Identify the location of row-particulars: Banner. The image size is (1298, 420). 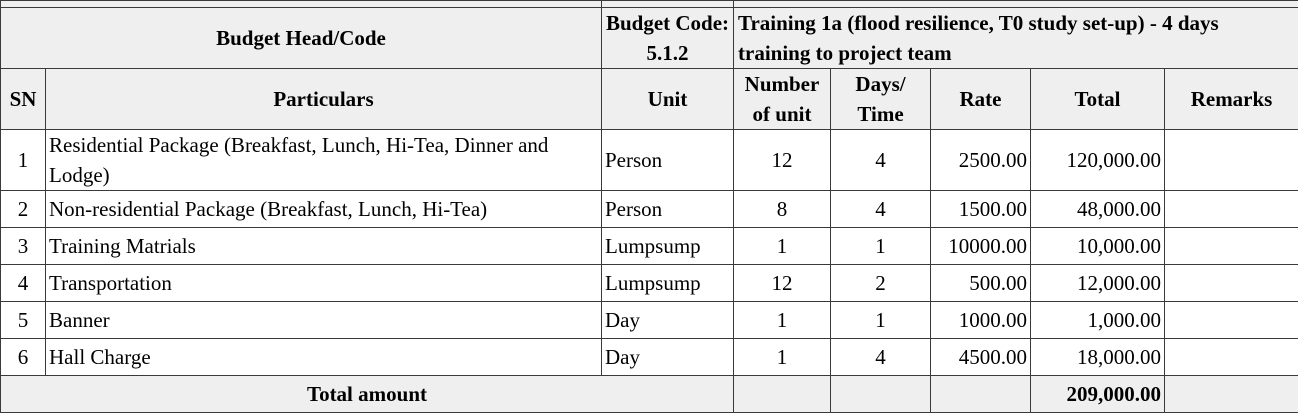
(323, 320).